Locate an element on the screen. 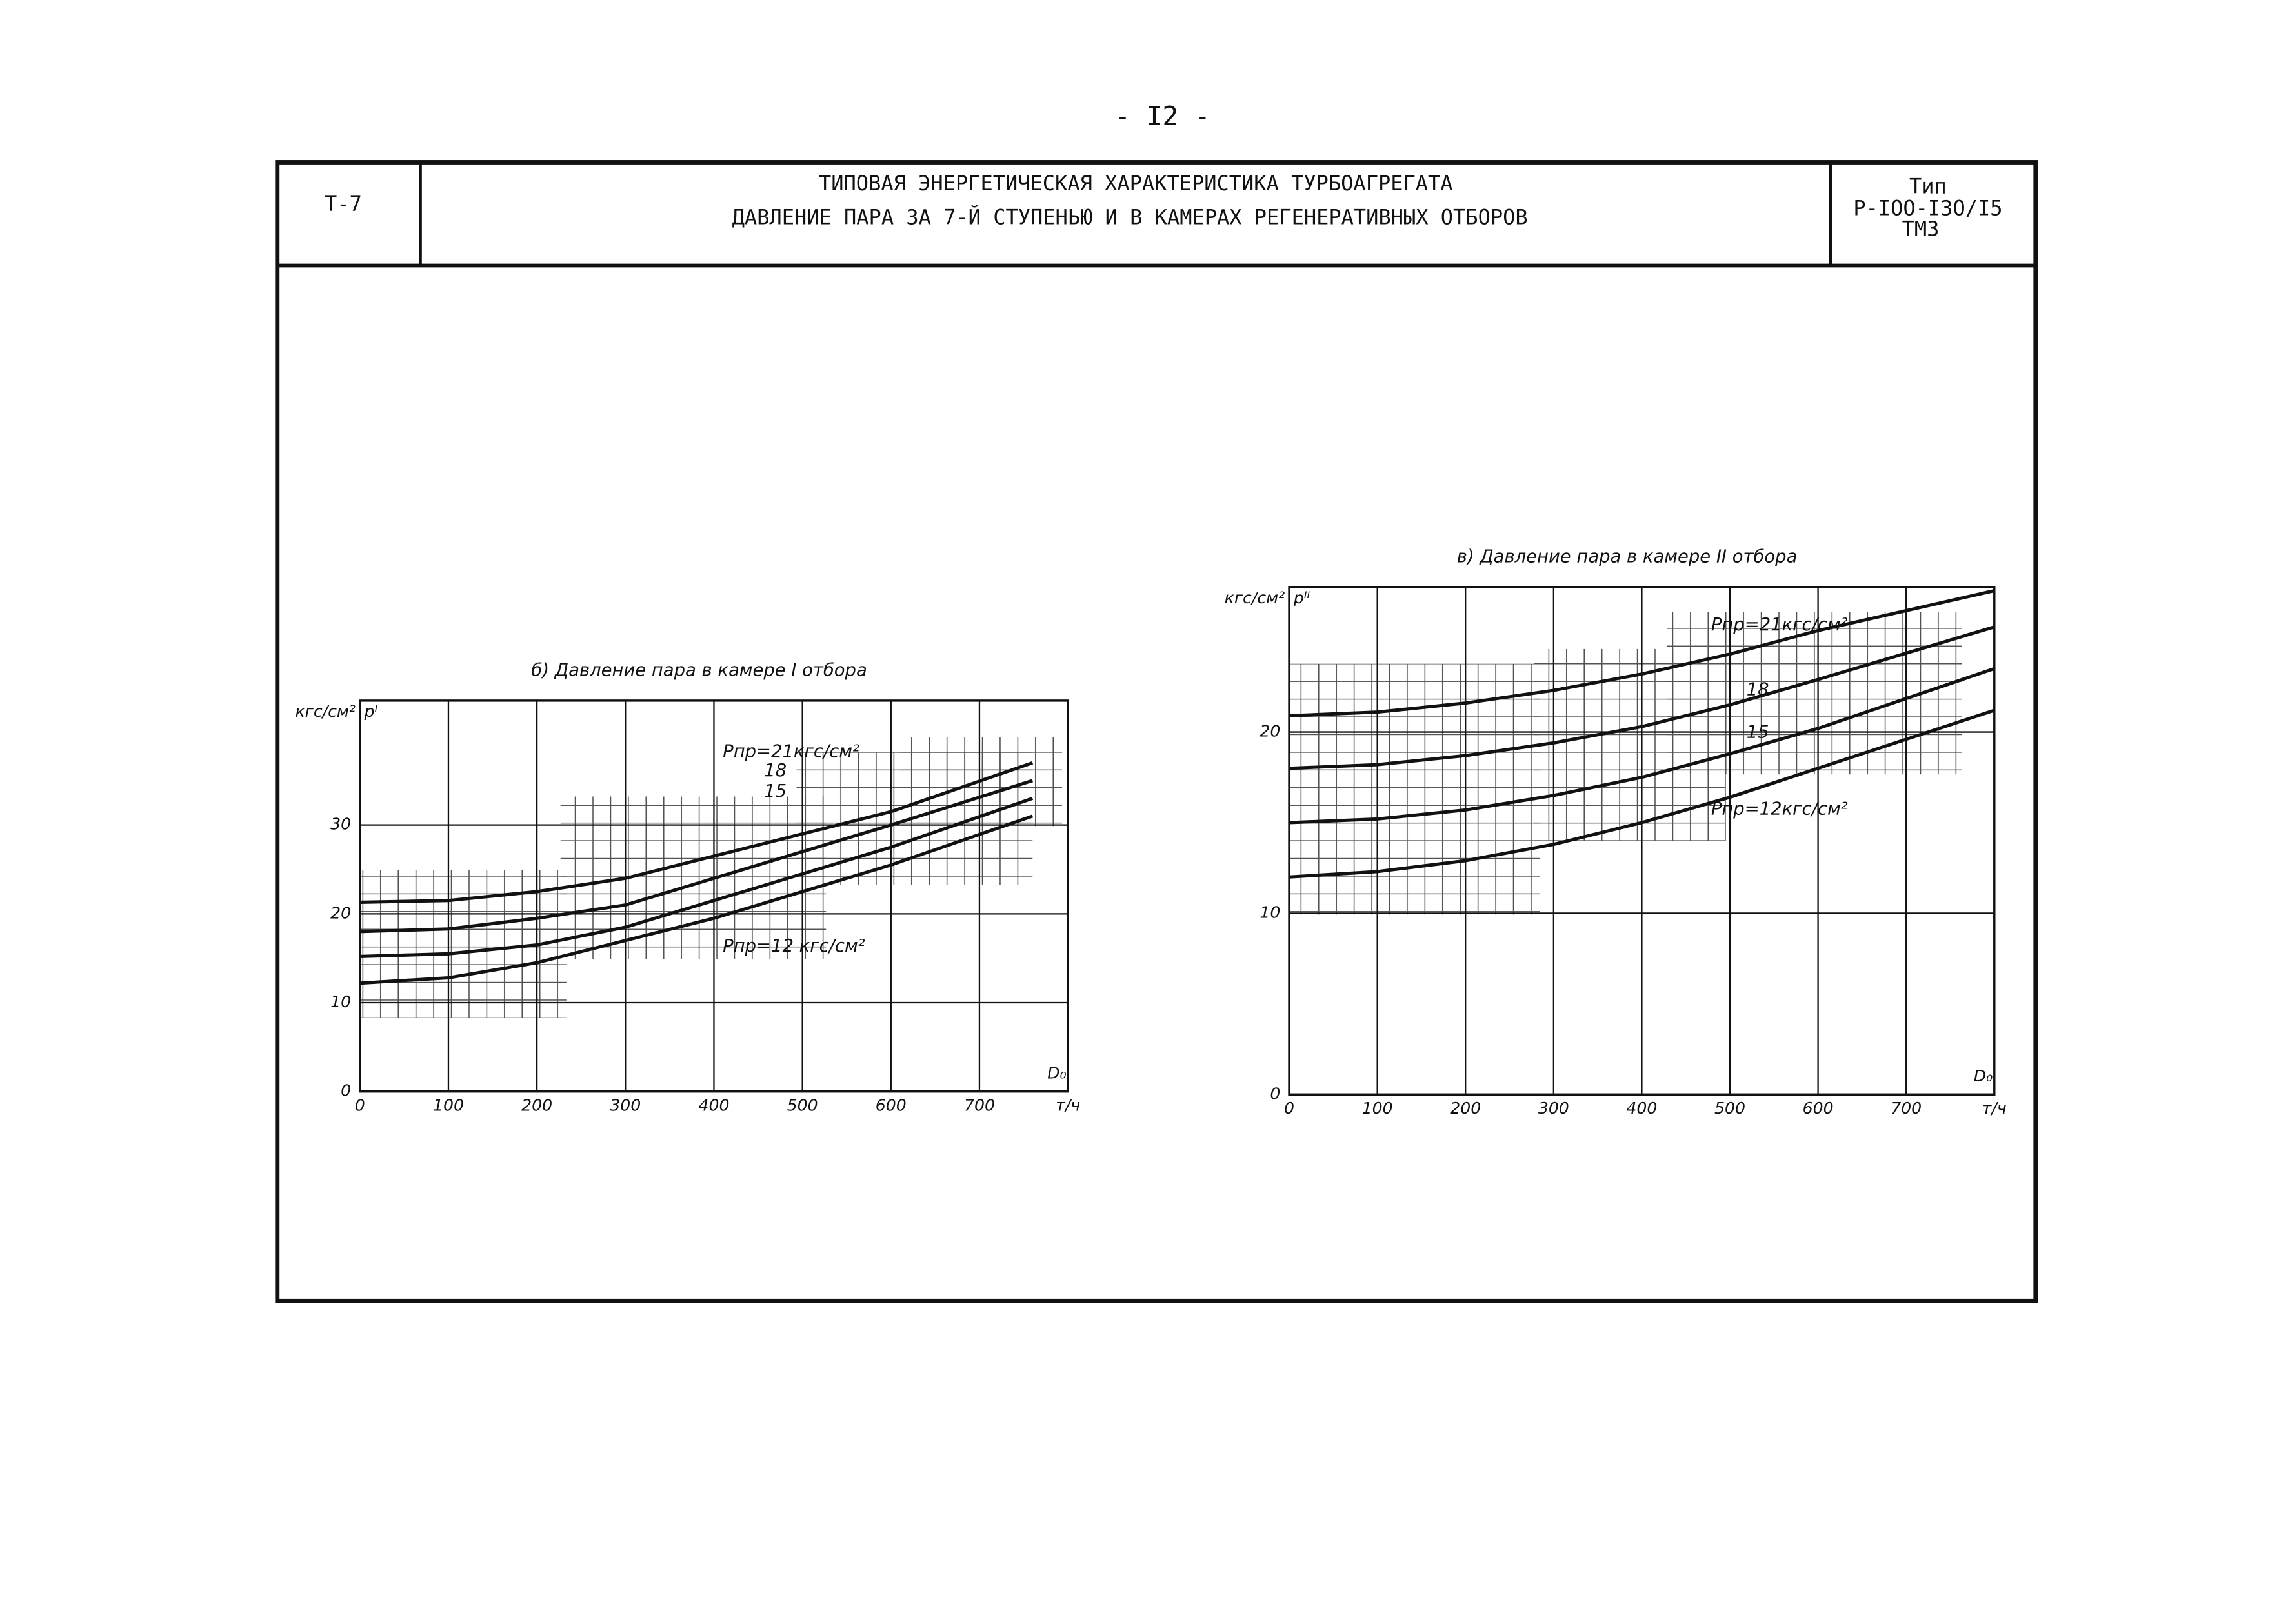  type-maker: ТМЗ is located at coordinates (1921, 229).